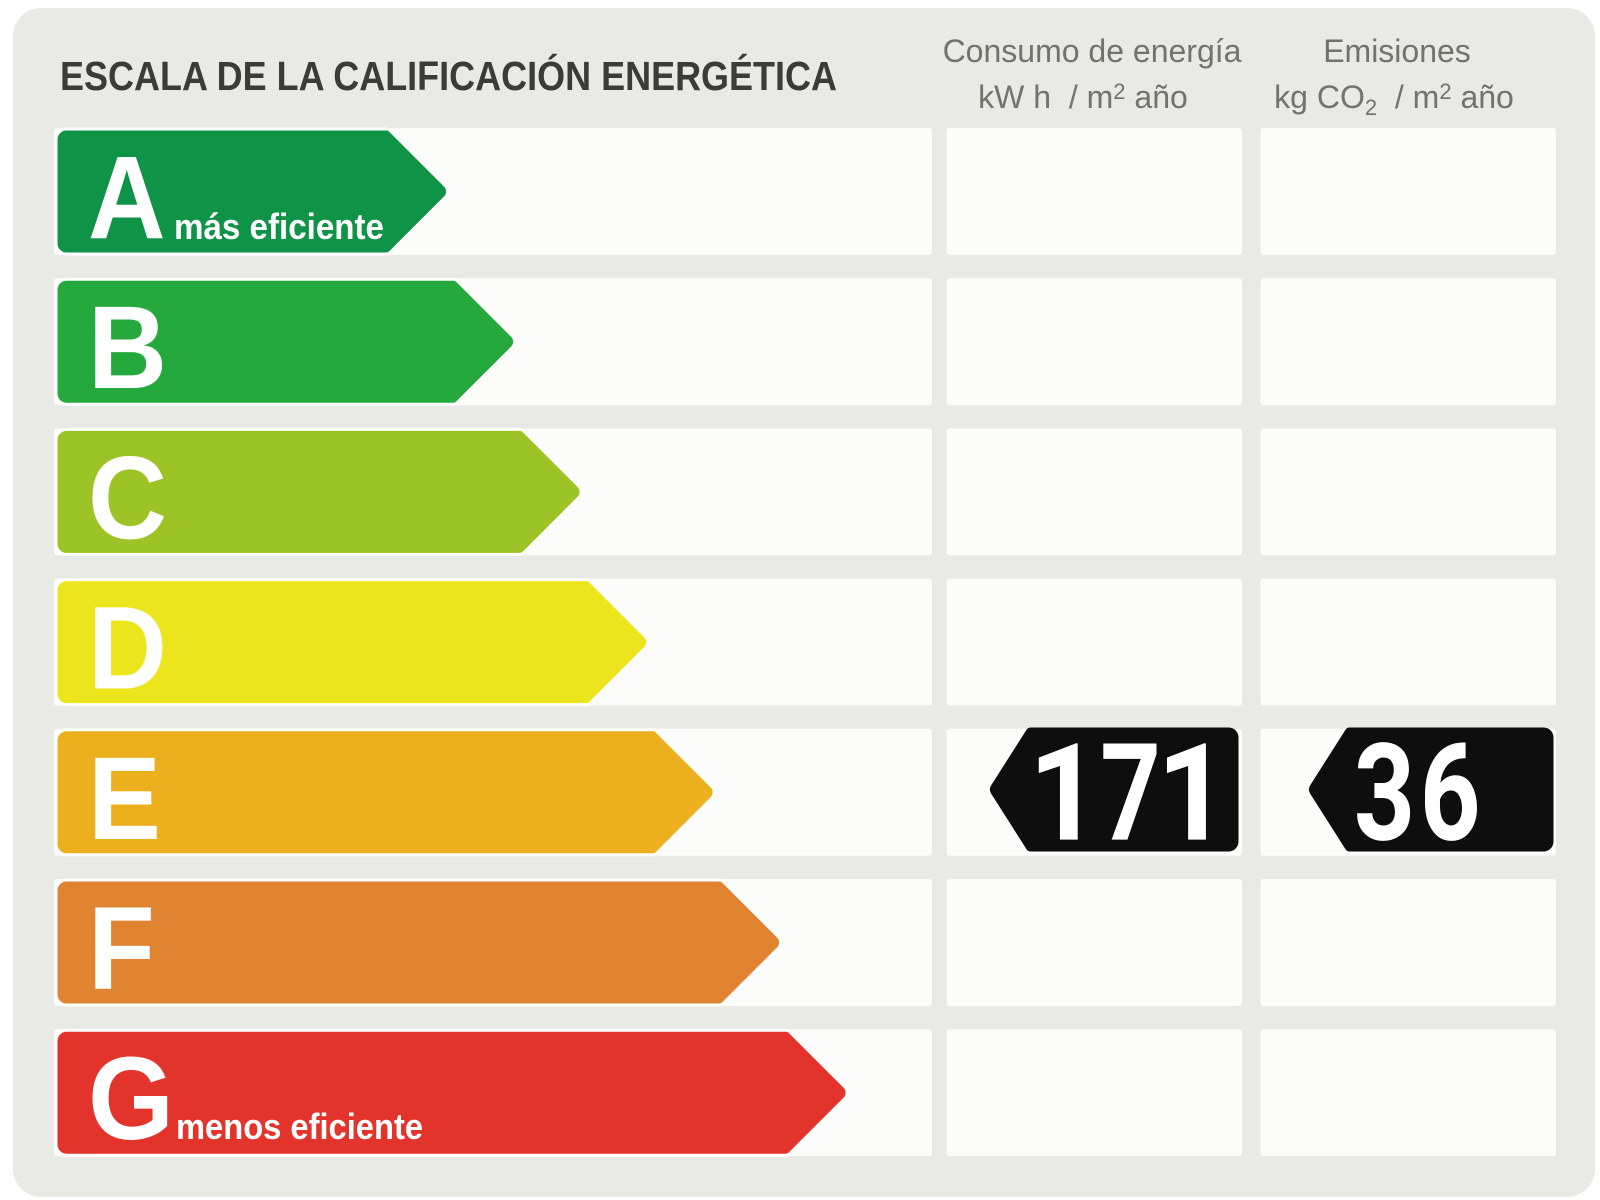  I want to click on svg-text: F, so click(121, 949).